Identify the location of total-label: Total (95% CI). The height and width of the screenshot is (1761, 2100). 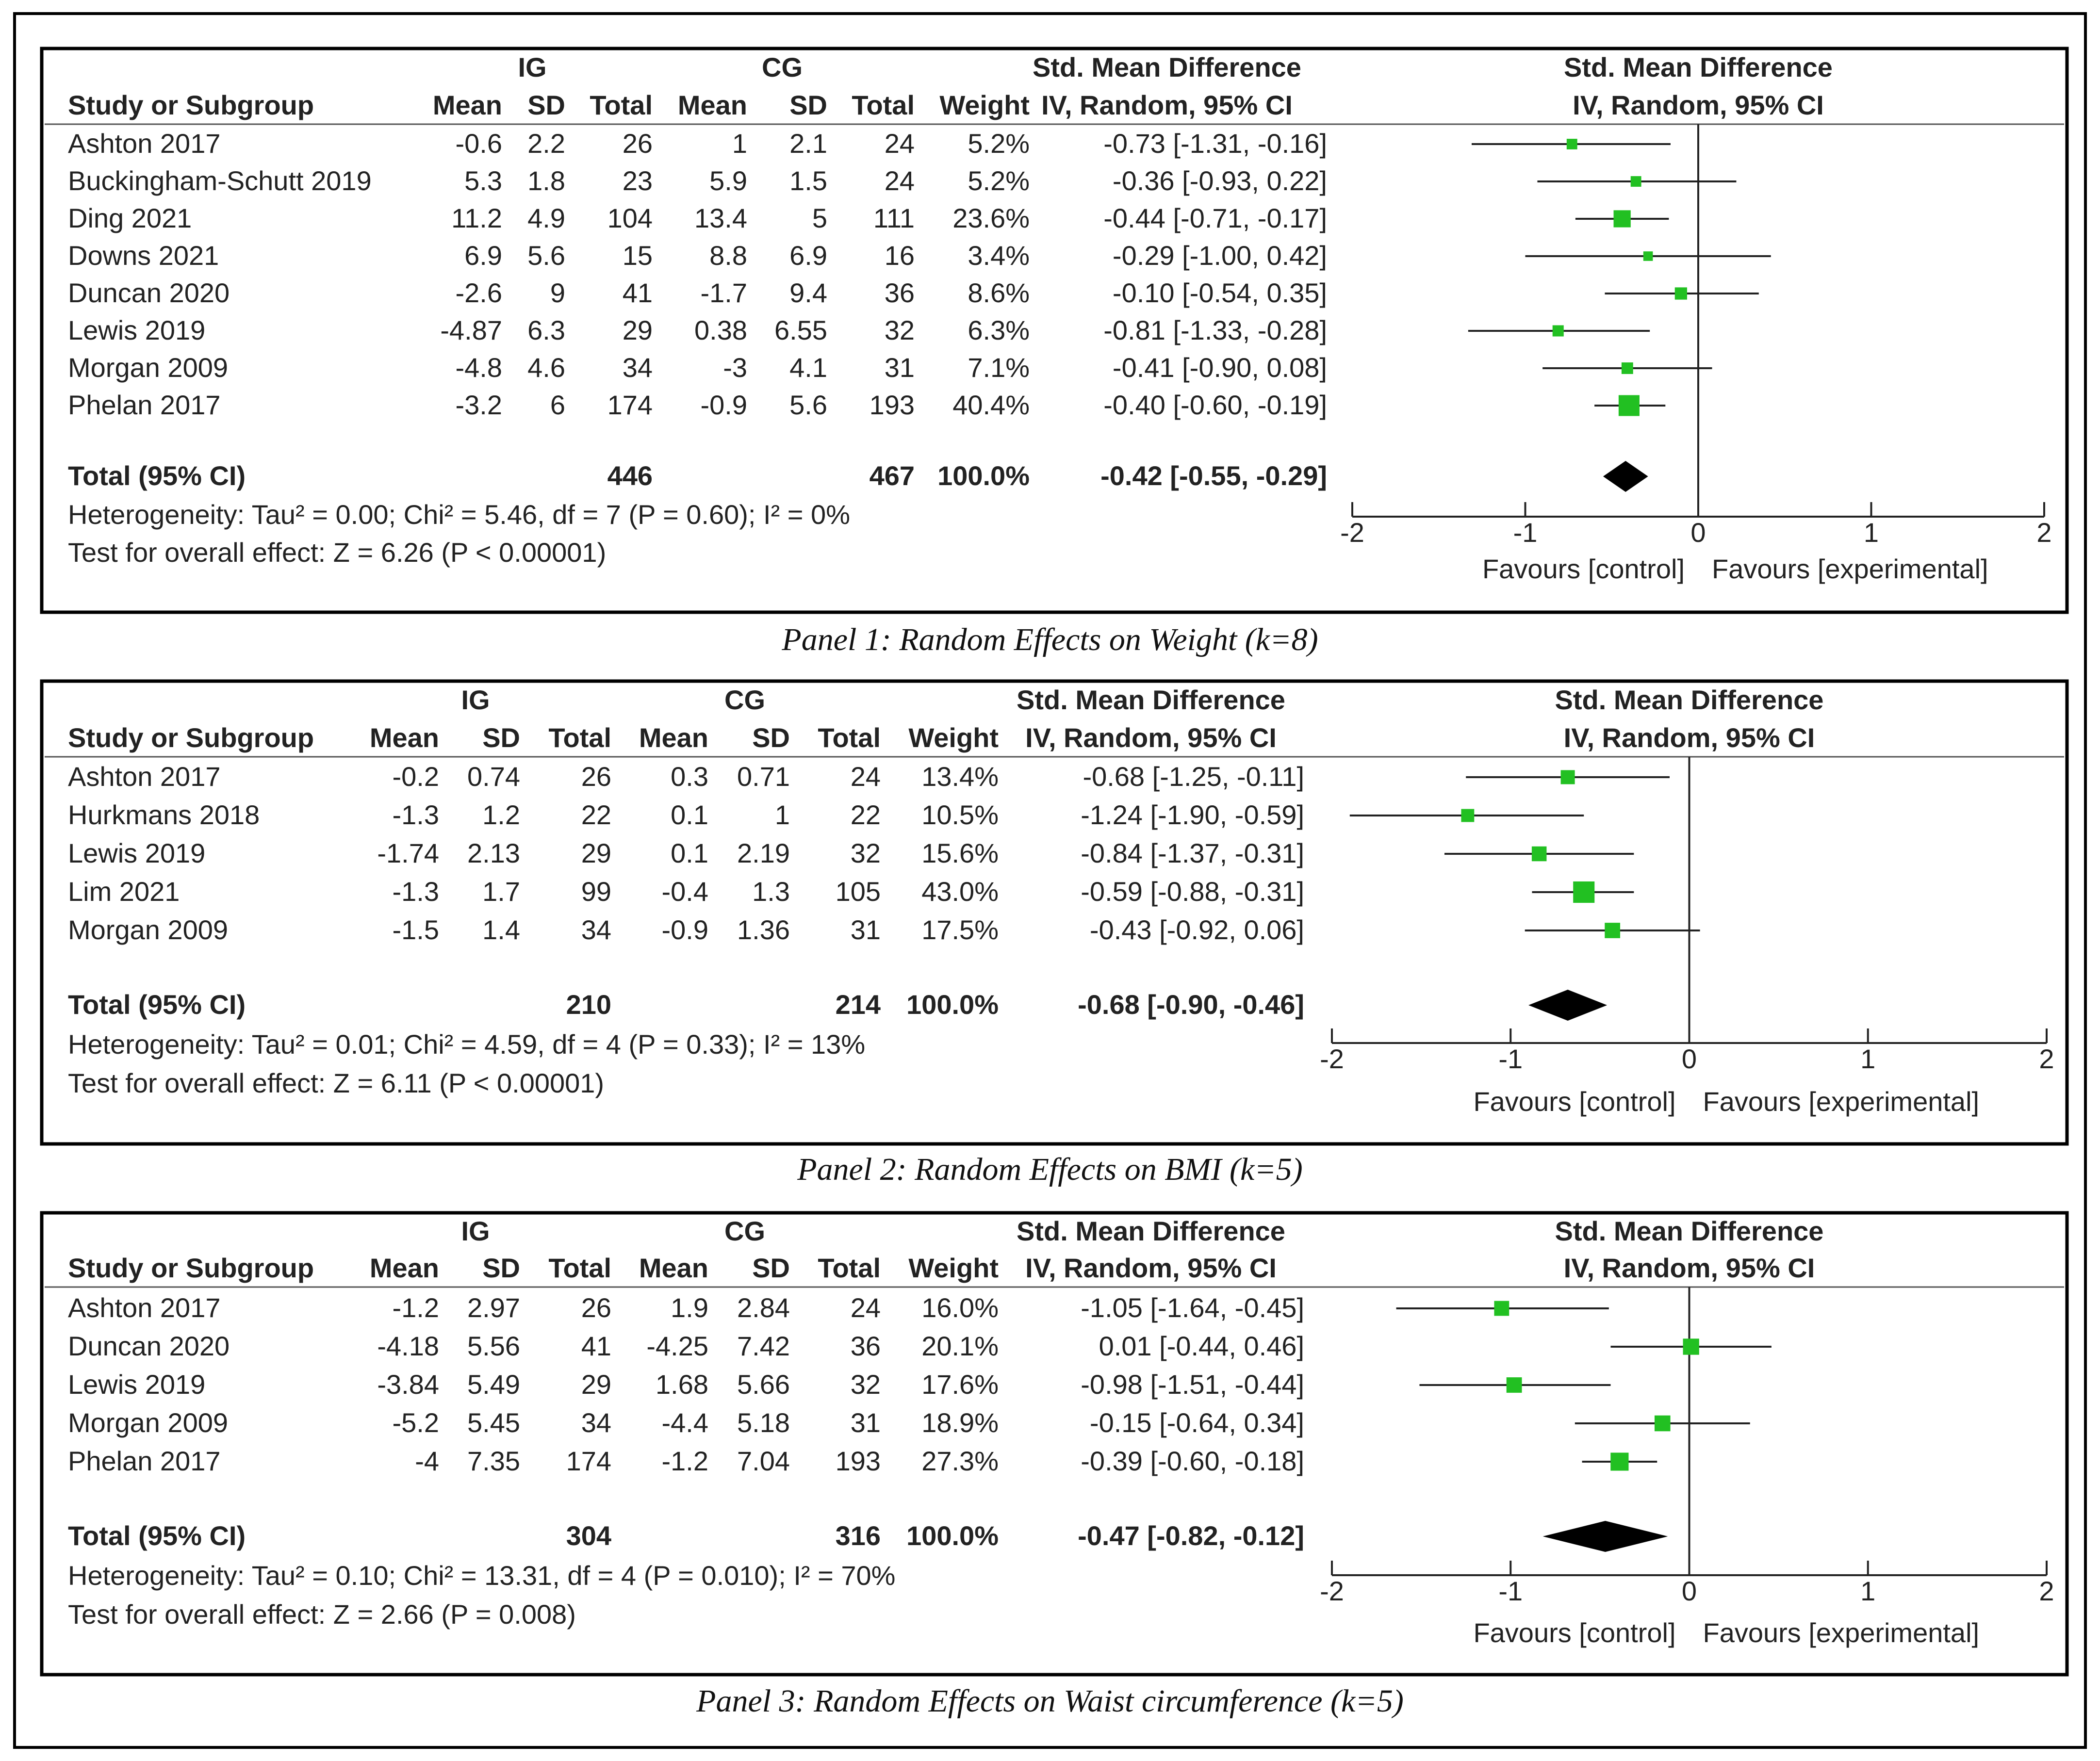
(157, 1004).